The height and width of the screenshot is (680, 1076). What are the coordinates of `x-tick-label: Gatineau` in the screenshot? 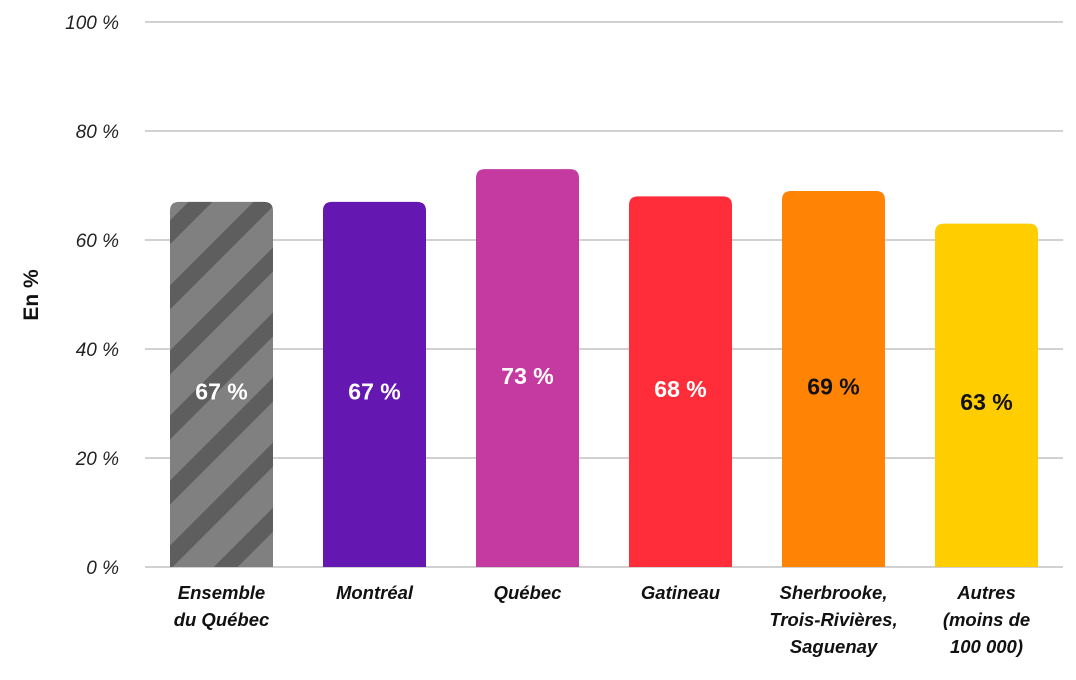 It's located at (680, 592).